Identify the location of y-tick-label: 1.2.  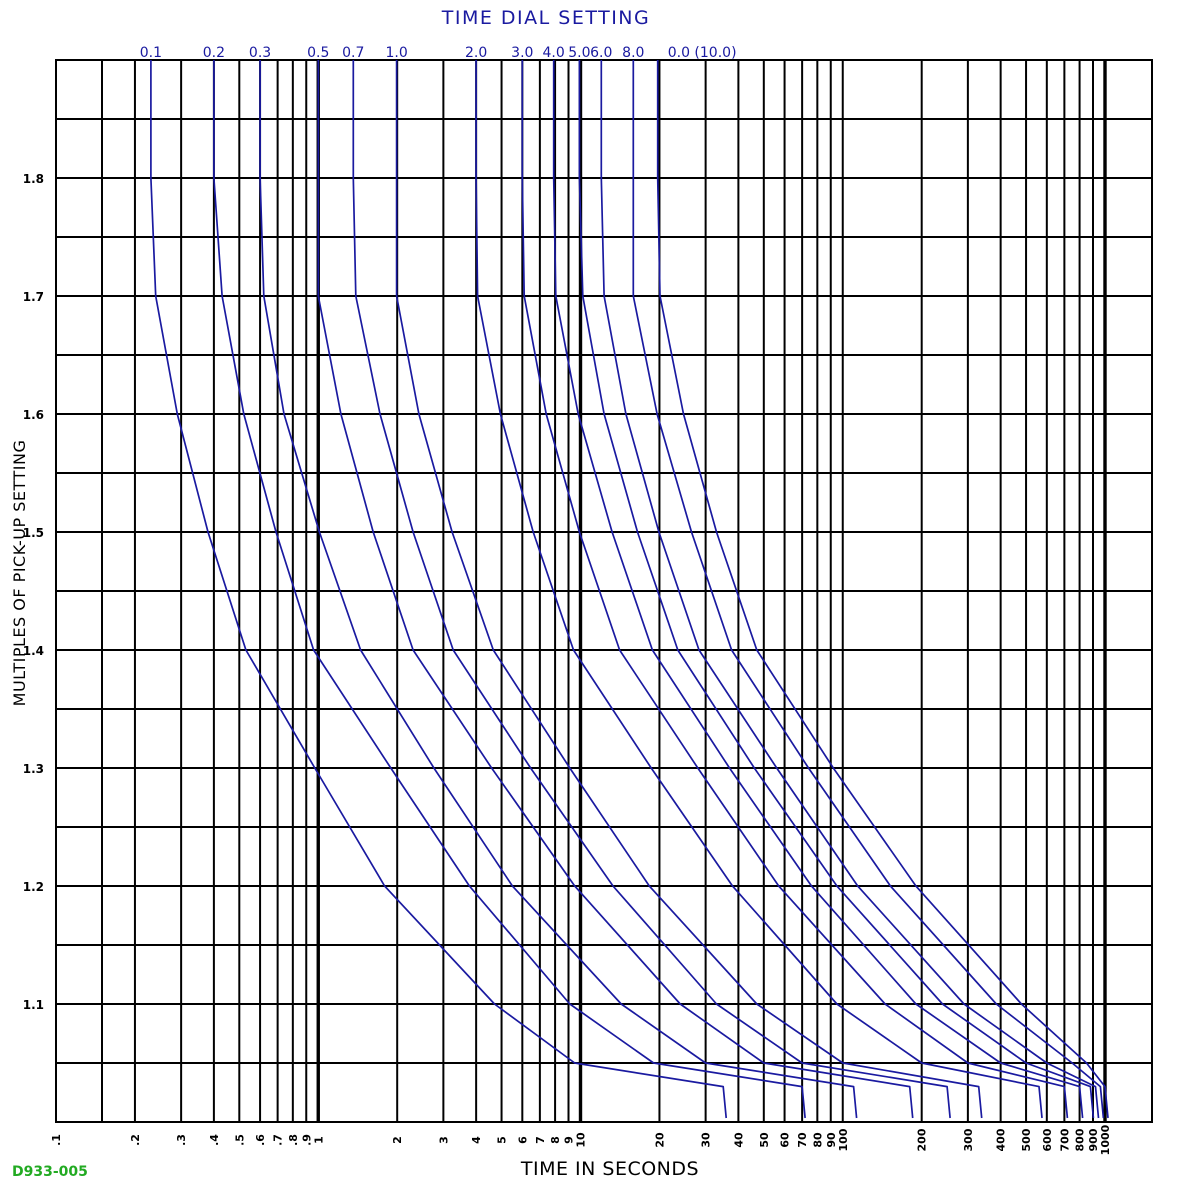
(33, 887).